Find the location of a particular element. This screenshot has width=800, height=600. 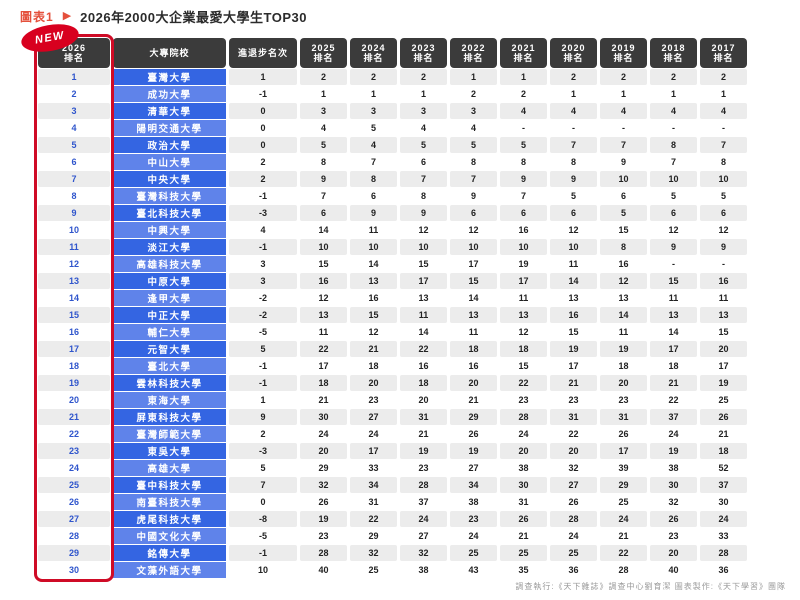

column-header-line1: 2023 is located at coordinates (423, 47).